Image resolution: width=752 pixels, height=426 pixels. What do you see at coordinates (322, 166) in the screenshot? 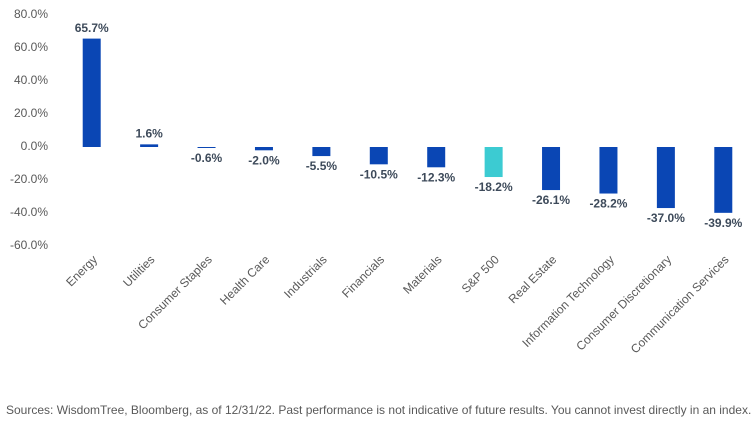
I see `value-label: -5.5%` at bounding box center [322, 166].